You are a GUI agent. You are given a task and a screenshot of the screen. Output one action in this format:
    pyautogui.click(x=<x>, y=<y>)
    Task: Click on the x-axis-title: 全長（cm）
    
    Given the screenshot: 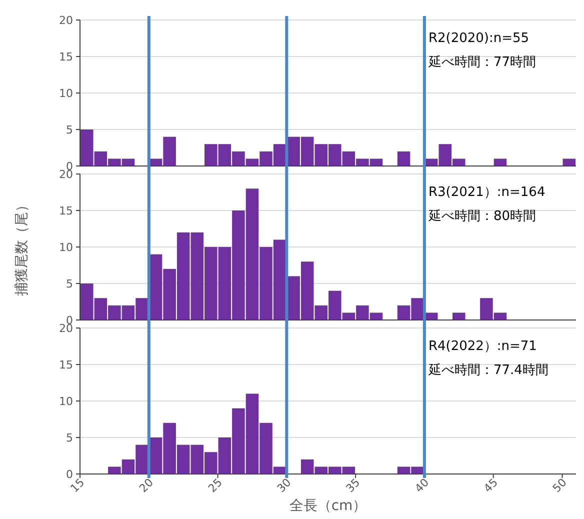 What is the action you would take?
    pyautogui.click(x=328, y=506)
    